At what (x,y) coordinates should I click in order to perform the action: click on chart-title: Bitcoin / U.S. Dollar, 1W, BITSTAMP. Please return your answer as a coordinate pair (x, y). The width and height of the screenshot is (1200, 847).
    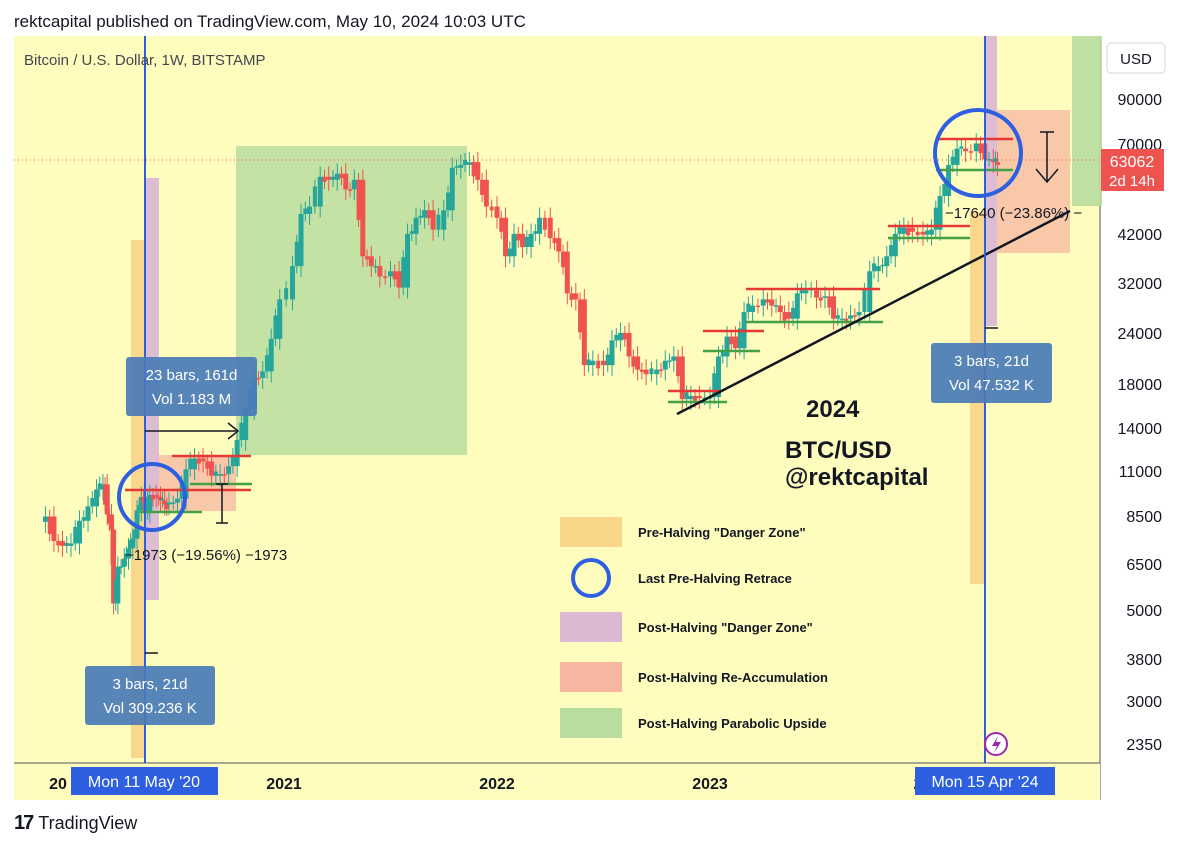
    Looking at the image, I should click on (144, 60).